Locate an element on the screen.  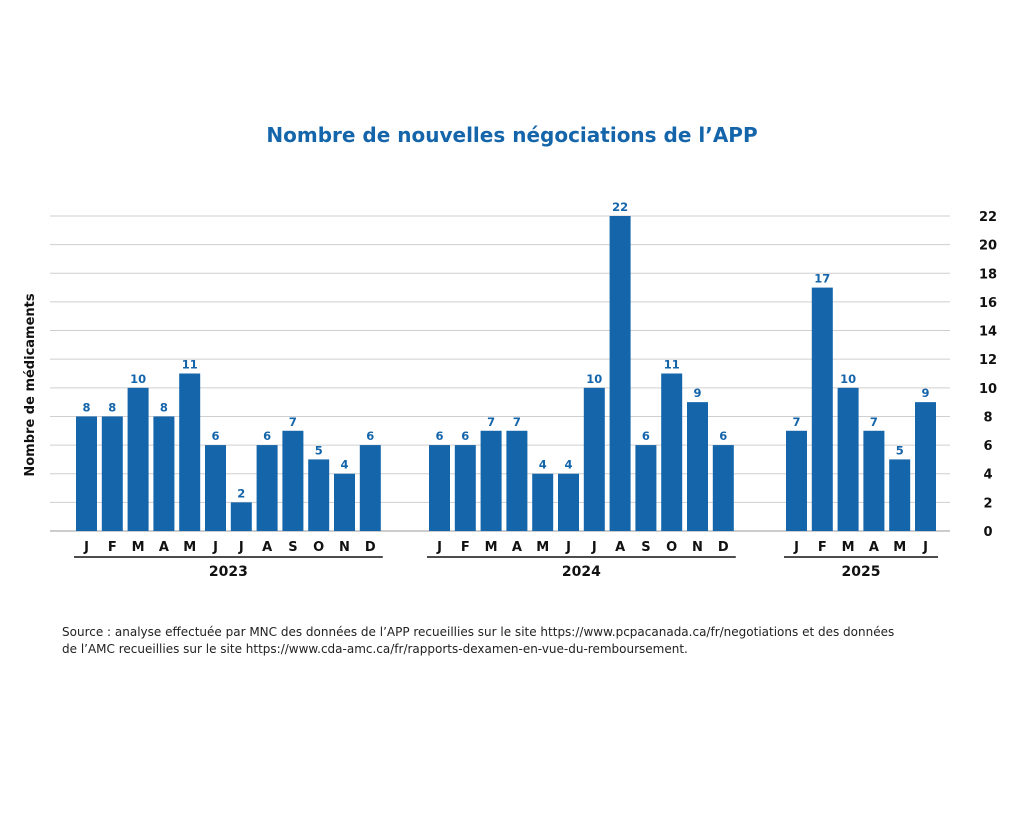
year-label: 2023 is located at coordinates (228, 572).